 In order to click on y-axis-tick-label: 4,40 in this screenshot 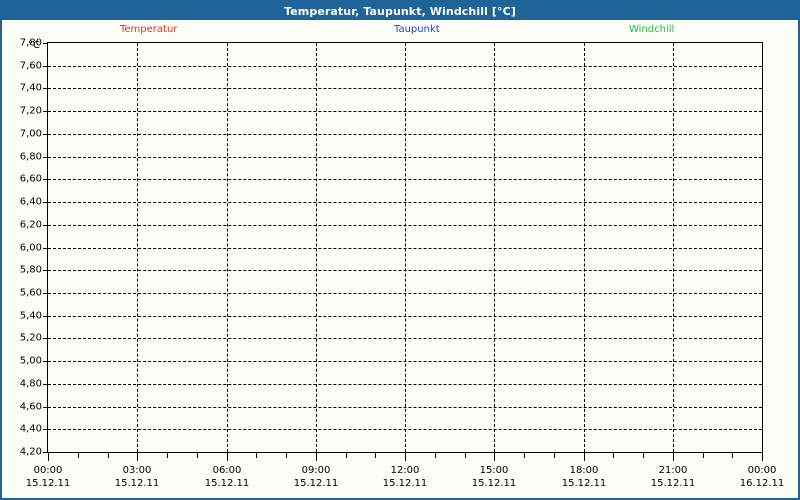, I will do `click(30, 429)`.